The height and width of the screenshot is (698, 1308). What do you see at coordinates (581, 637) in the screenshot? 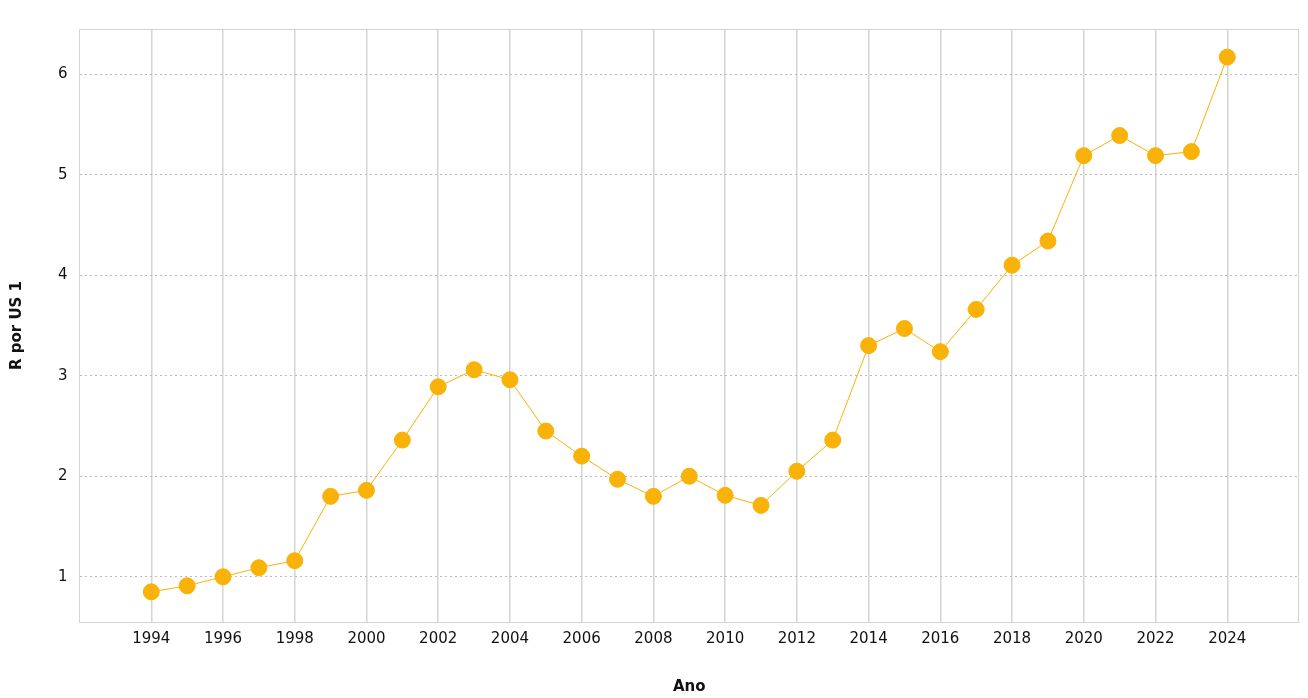
I see `x-tick-label: 2006` at bounding box center [581, 637].